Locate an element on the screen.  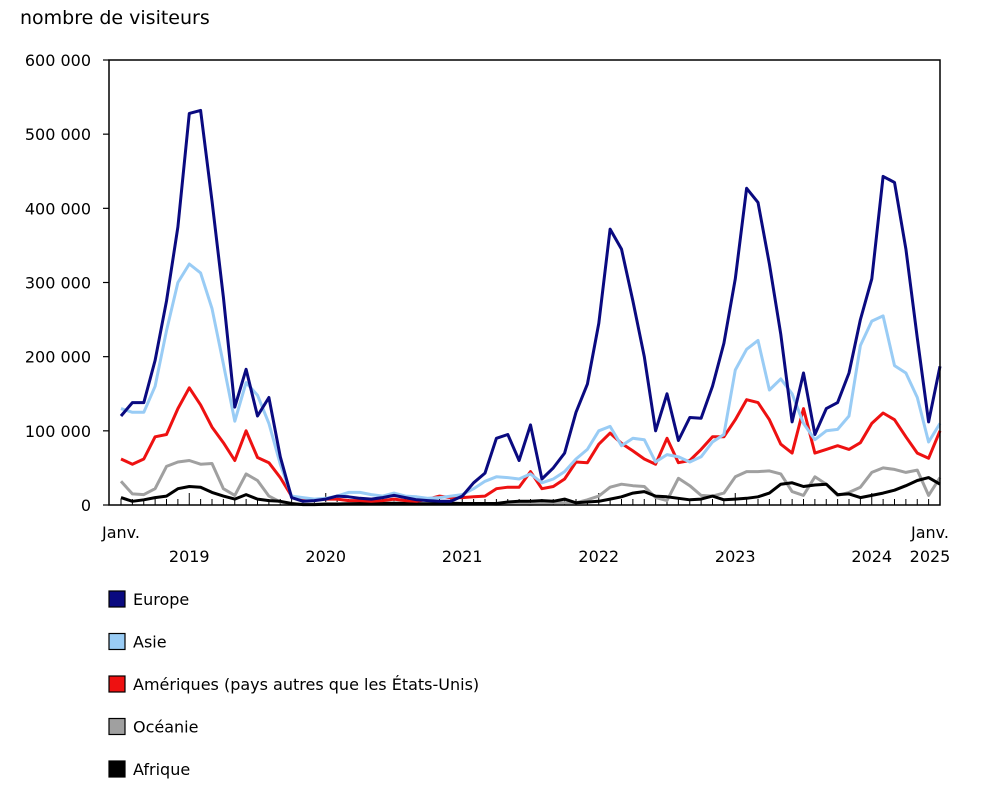
x-year-label: 2022 is located at coordinates (598, 556).